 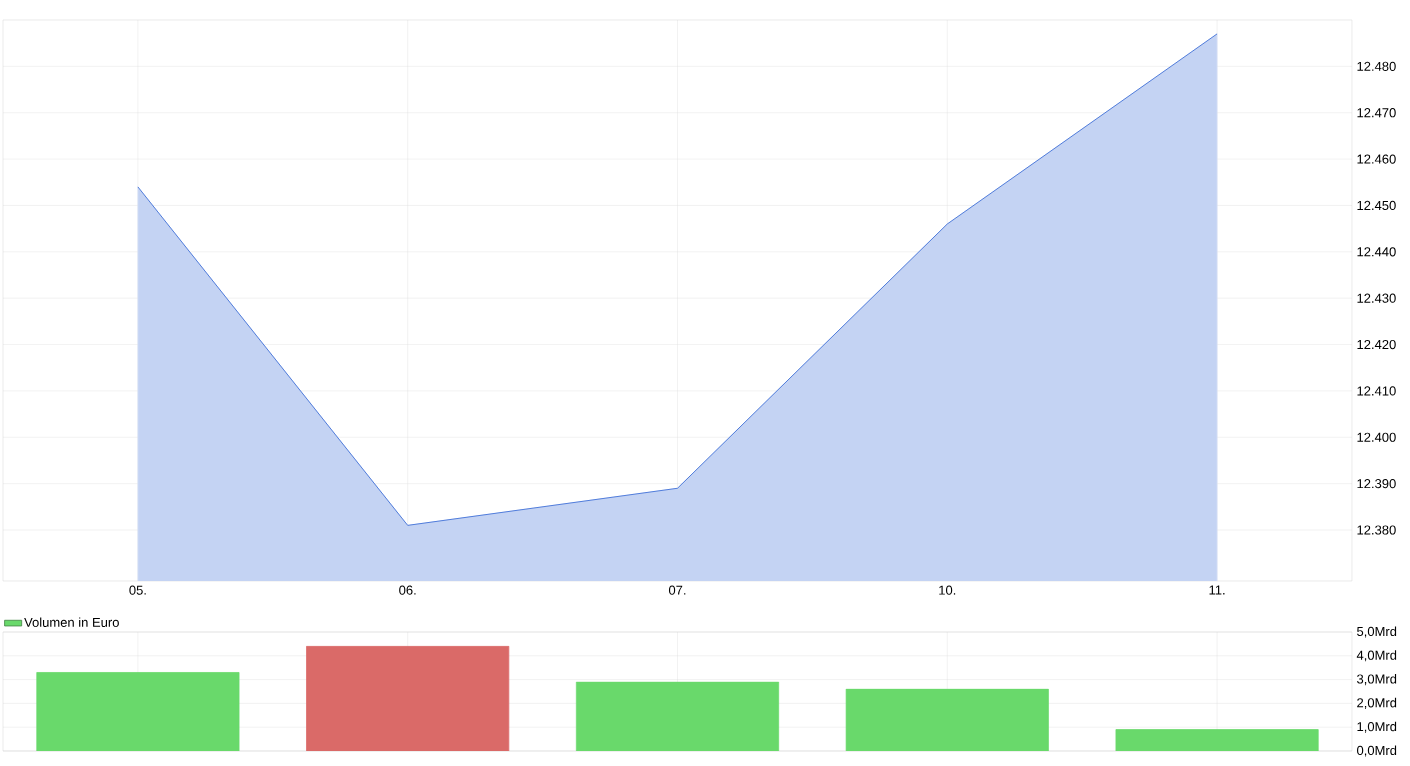 What do you see at coordinates (1376, 205) in the screenshot?
I see `y-tick-label: 12.450` at bounding box center [1376, 205].